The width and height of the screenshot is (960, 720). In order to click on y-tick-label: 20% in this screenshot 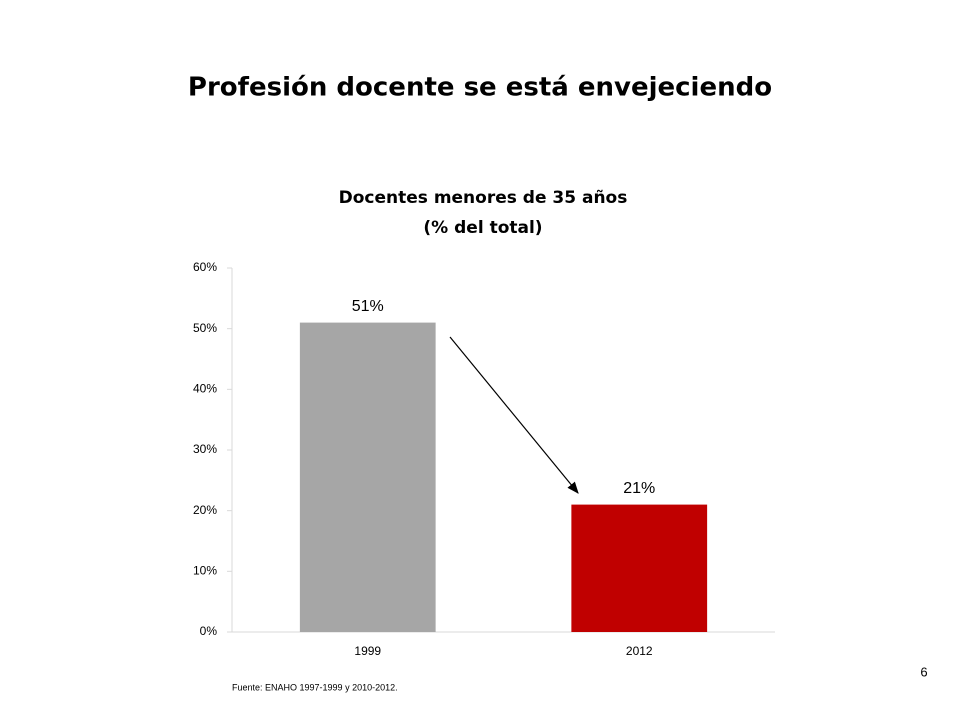, I will do `click(205, 510)`.